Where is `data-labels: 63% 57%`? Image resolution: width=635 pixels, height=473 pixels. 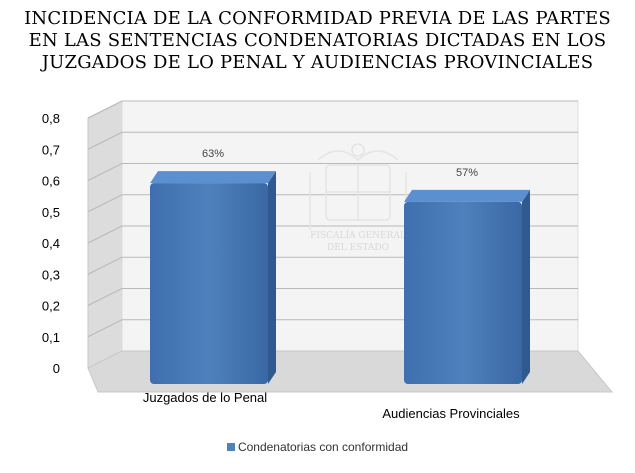
data-labels: 63% 57% is located at coordinates (340, 163).